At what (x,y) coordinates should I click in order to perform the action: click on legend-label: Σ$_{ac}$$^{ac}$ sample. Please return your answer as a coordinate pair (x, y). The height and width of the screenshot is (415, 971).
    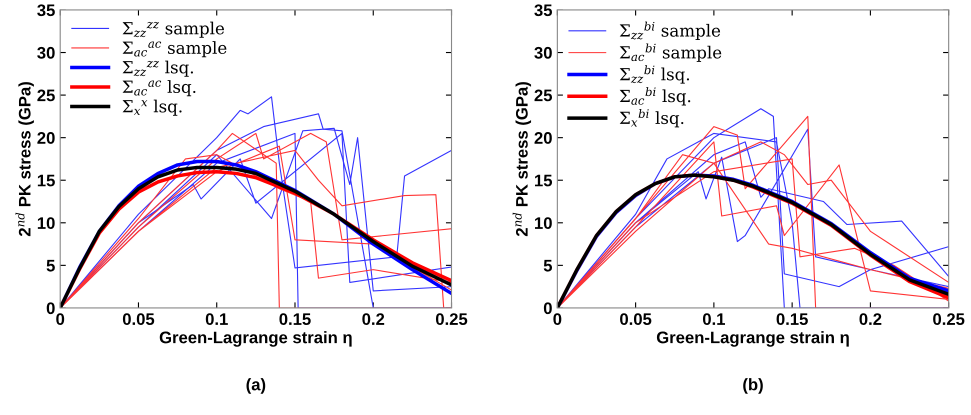
    Looking at the image, I should click on (174, 49).